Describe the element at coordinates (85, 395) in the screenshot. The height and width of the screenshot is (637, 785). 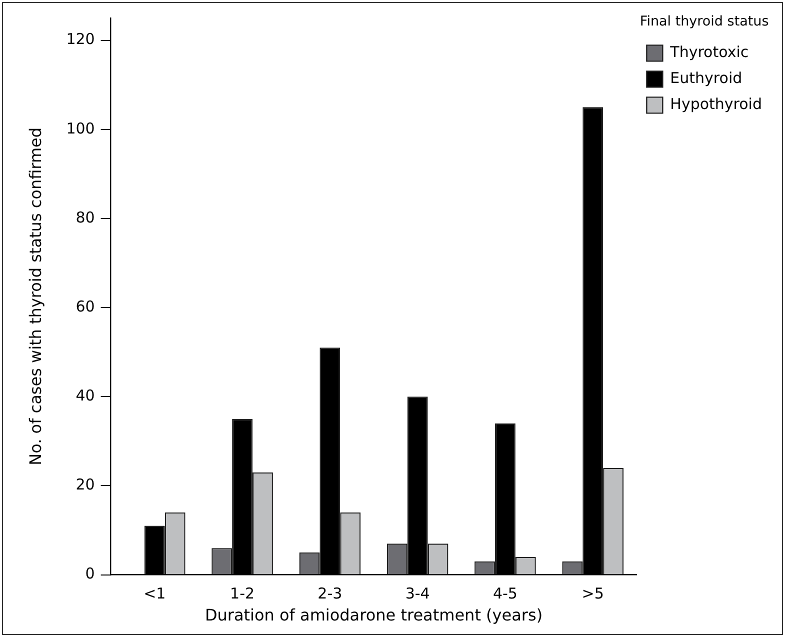
I see `y-tick-label: 40` at that location.